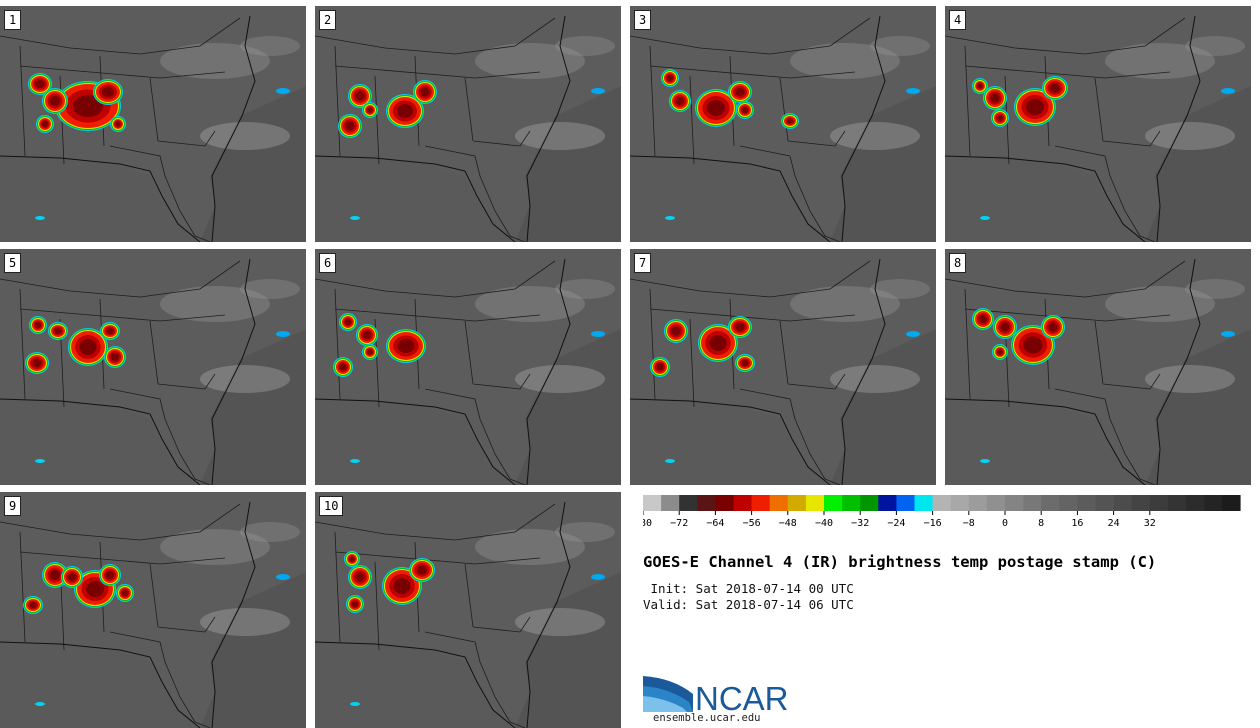  What do you see at coordinates (969, 523) in the screenshot?
I see `colorbar-tick-label: −8` at bounding box center [969, 523].